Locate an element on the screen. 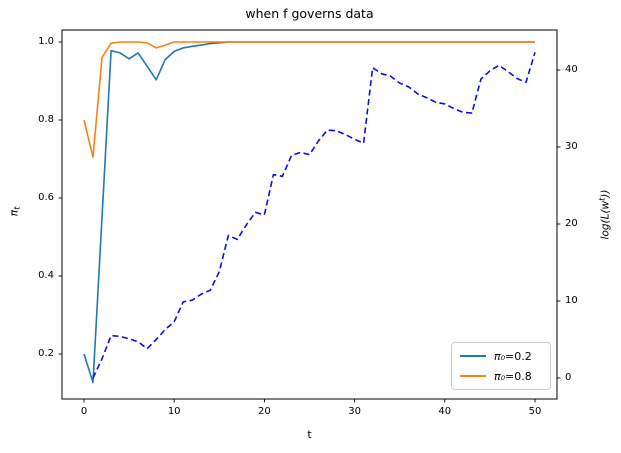  loglik-label-sup: t is located at coordinates (602, 199).